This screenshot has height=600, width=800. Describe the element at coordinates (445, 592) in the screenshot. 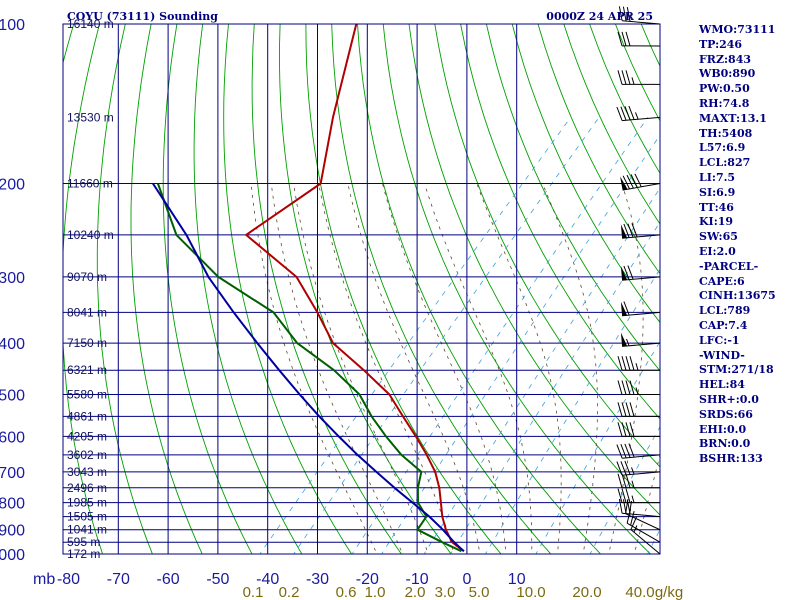

I see `mixing-ratio-label: 3.0` at that location.